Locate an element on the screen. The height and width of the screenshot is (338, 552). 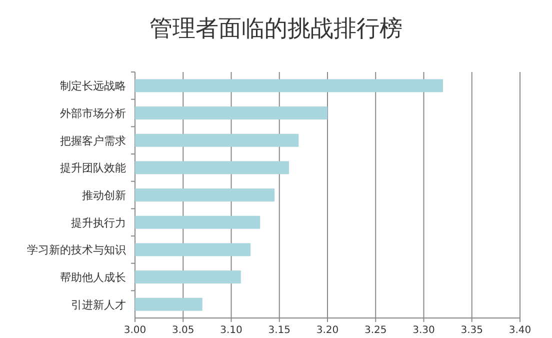
y-tick-label: 帮助他人成长 is located at coordinates (93, 277).